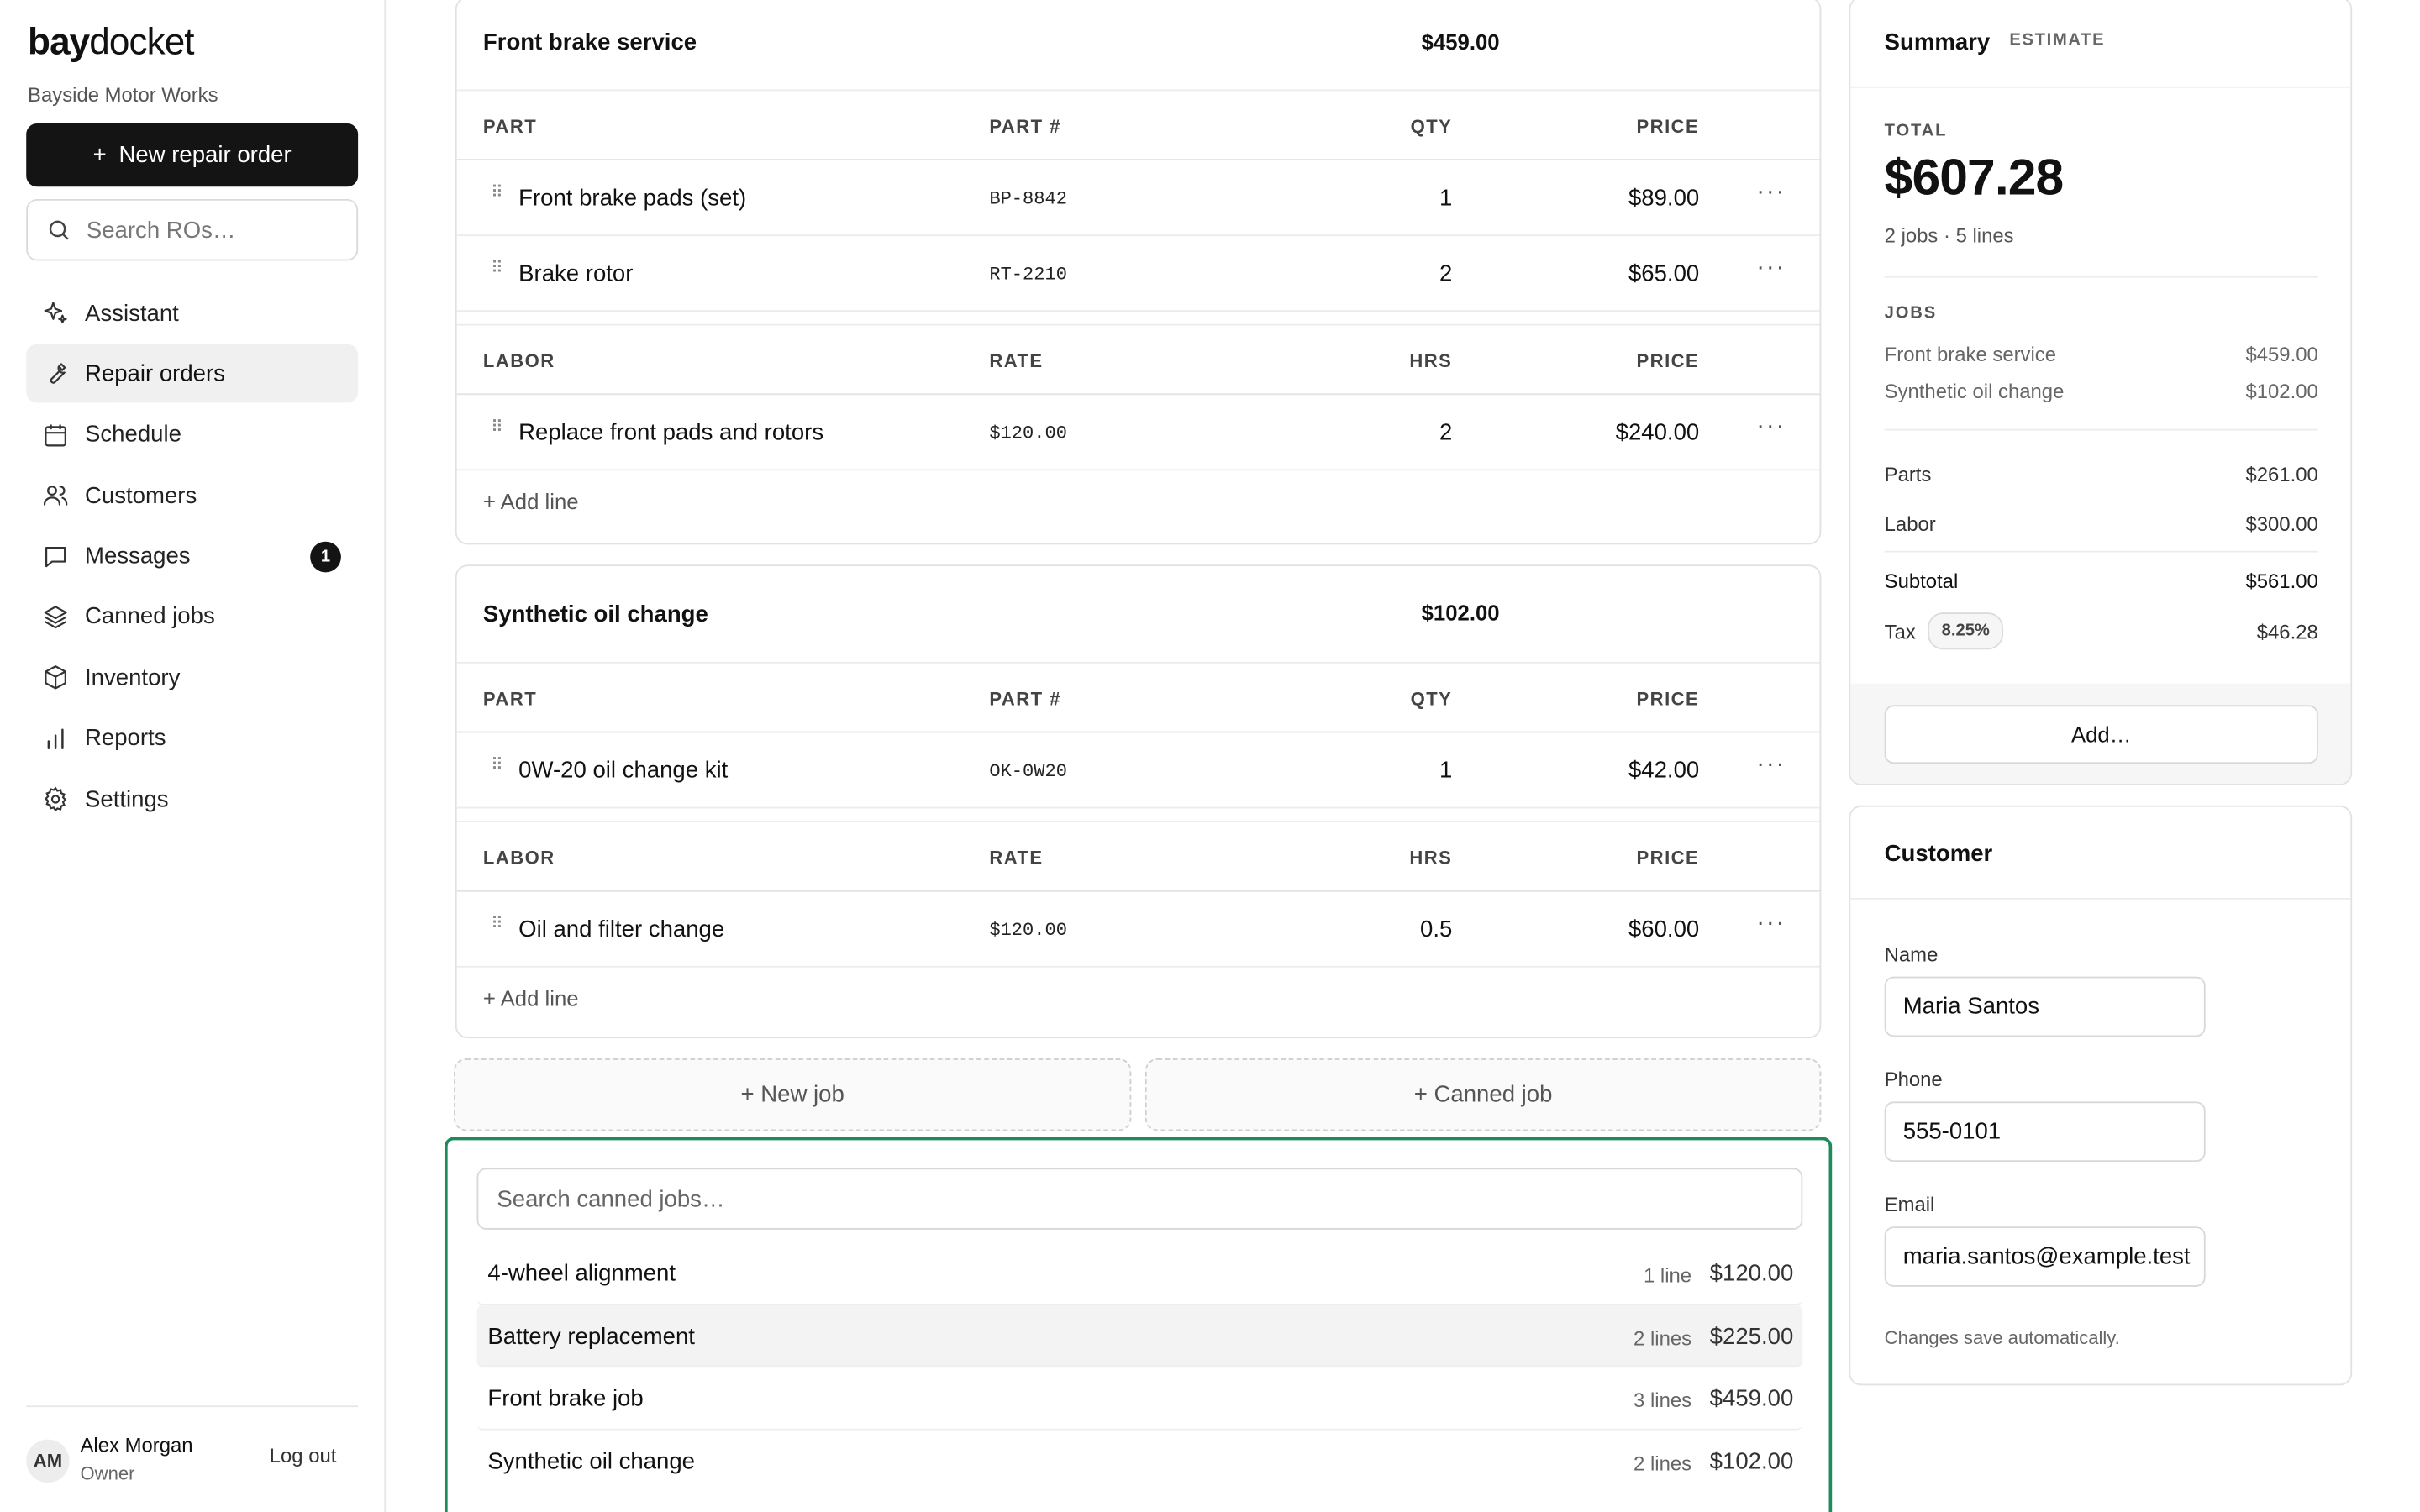  Describe the element at coordinates (591, 1461) in the screenshot. I see `canned-job-name: Synthetic oil change` at that location.